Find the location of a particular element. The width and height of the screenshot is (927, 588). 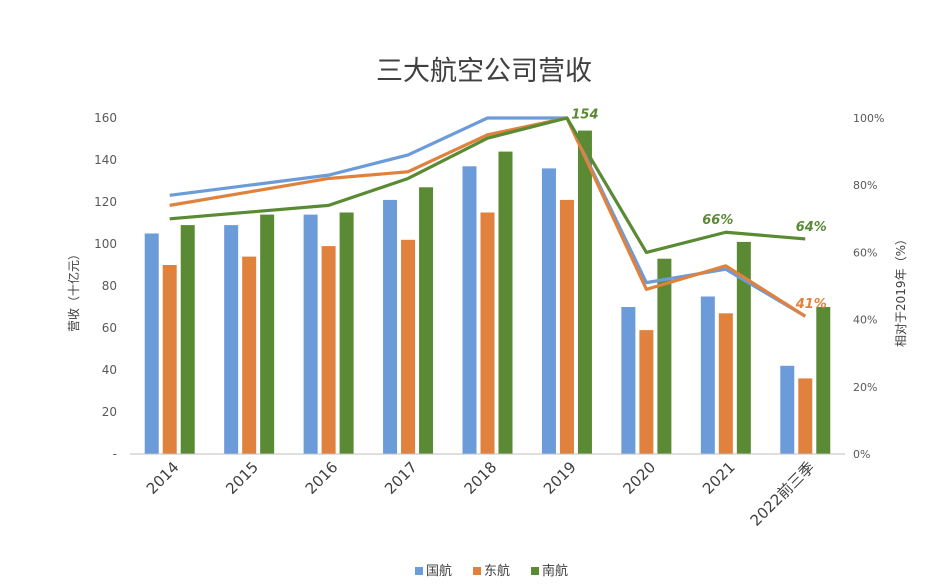

y-tick-label: 100 is located at coordinates (105, 244).